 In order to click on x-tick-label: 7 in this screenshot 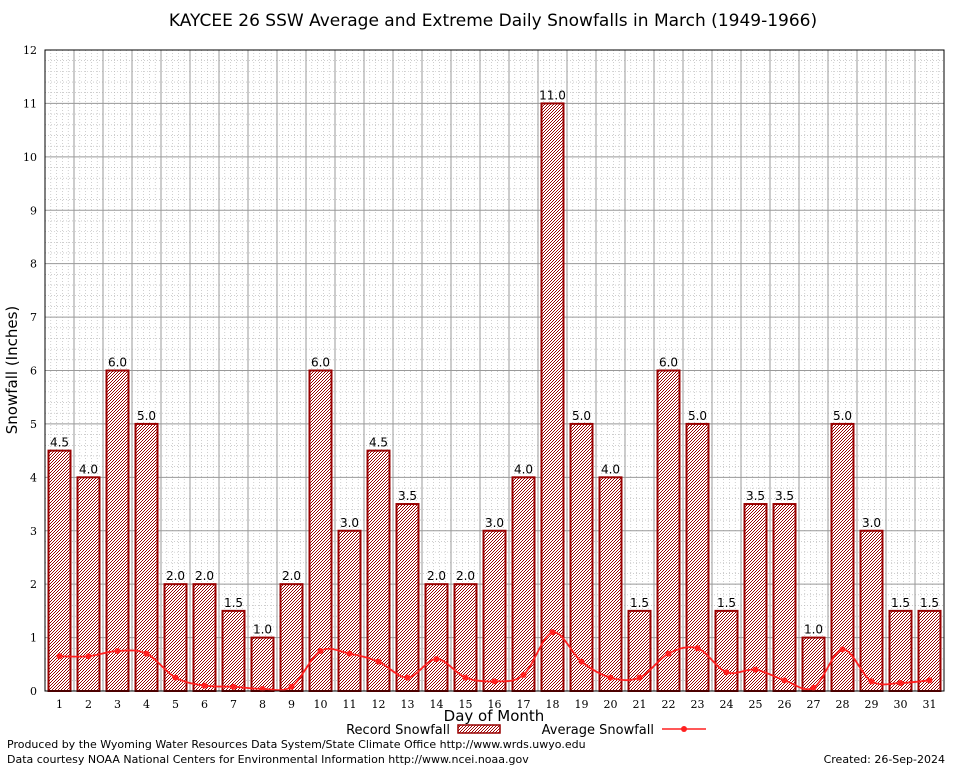, I will do `click(233, 704)`.